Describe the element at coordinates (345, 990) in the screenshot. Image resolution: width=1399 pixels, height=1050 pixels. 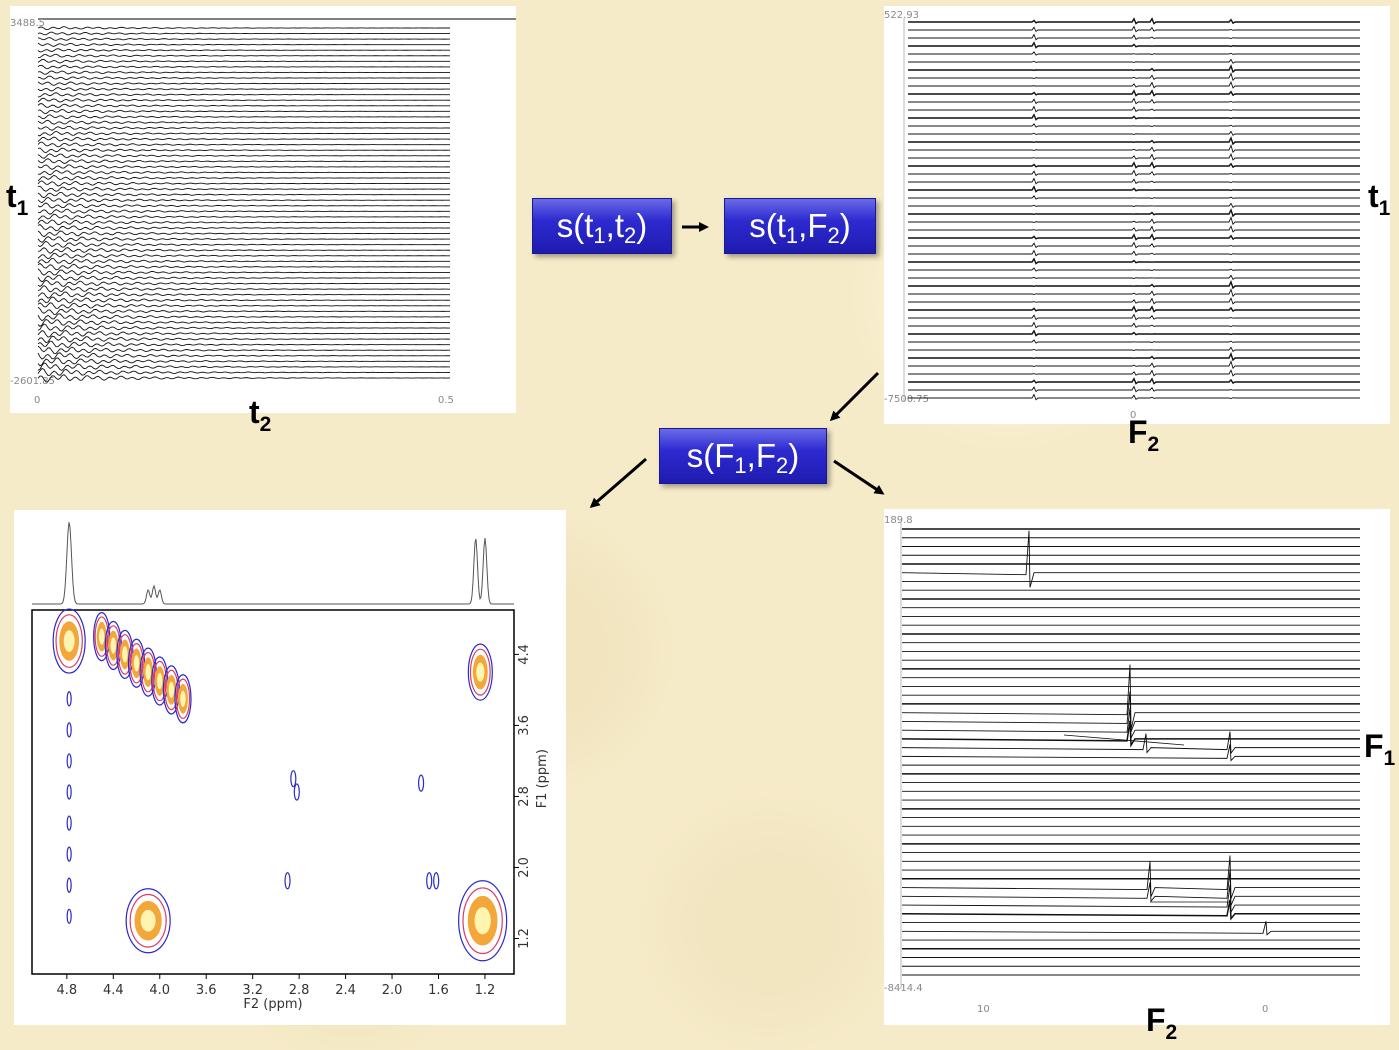
I see `x-tick-label: 2.4` at that location.